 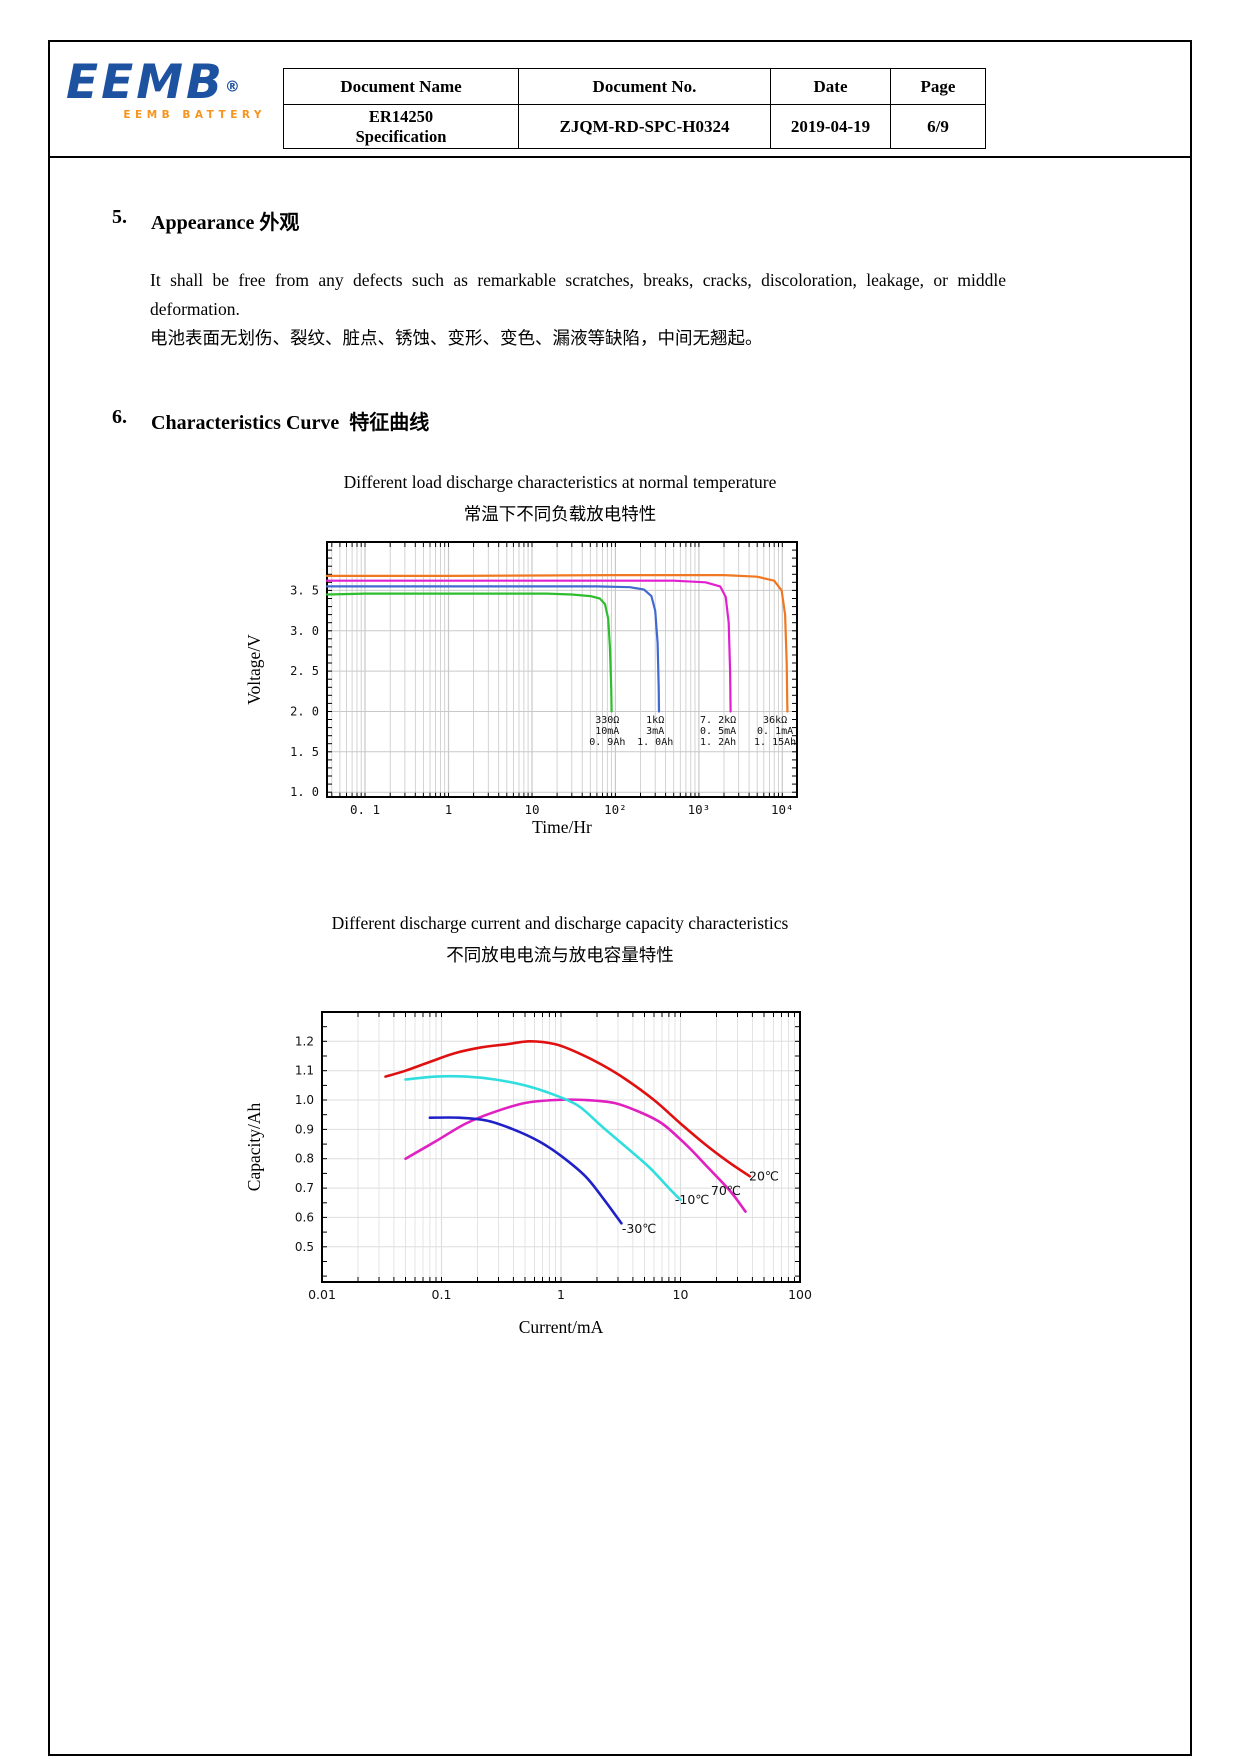 What do you see at coordinates (194, 115) in the screenshot?
I see `logo-tagline: EEMB BATTERY` at bounding box center [194, 115].